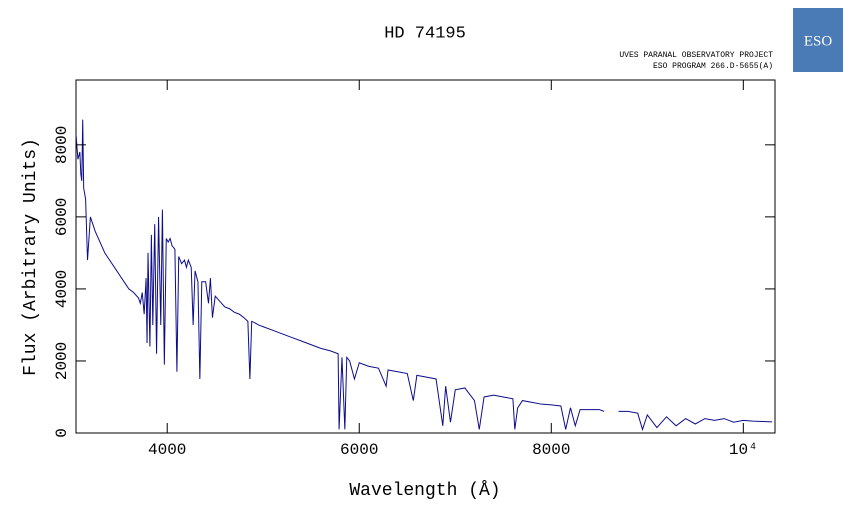  I want to click on y-tick-label: 6000, so click(62, 217).